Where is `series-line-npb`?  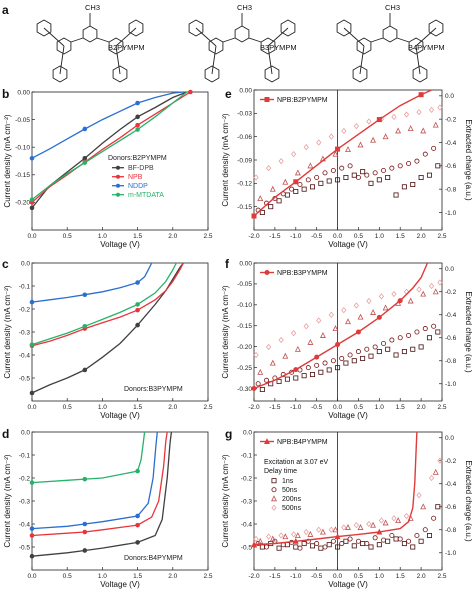
series-line-npb is located at coordinates (99, 484).